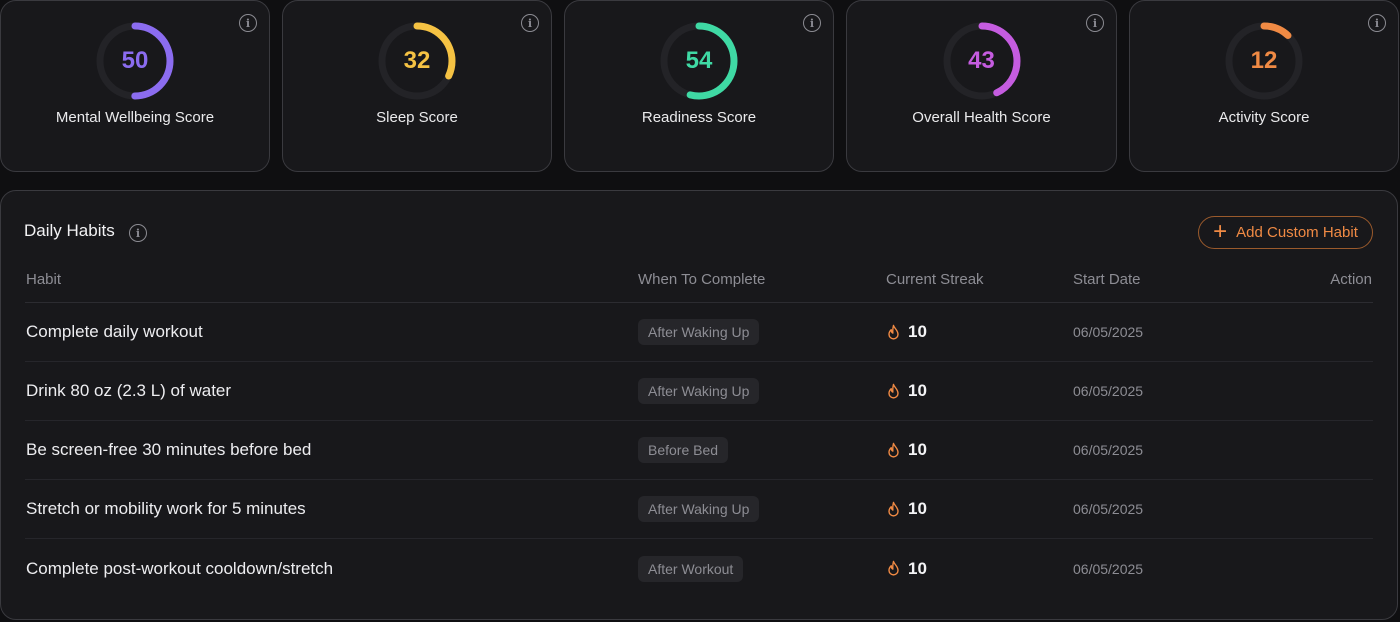 The image size is (1400, 622). I want to click on when-chip: After Workout, so click(691, 568).